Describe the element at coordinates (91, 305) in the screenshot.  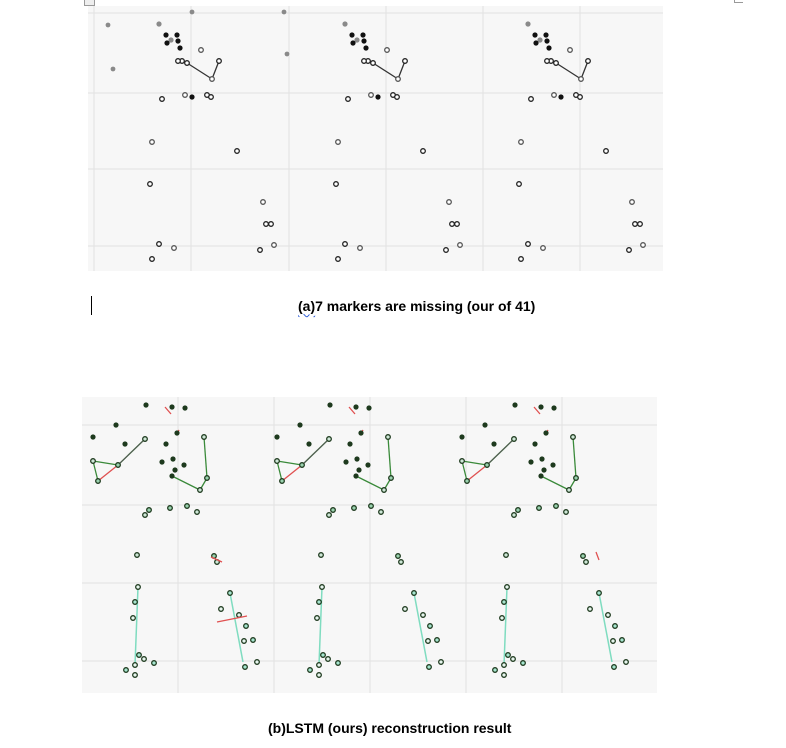
I see `text-cursor` at that location.